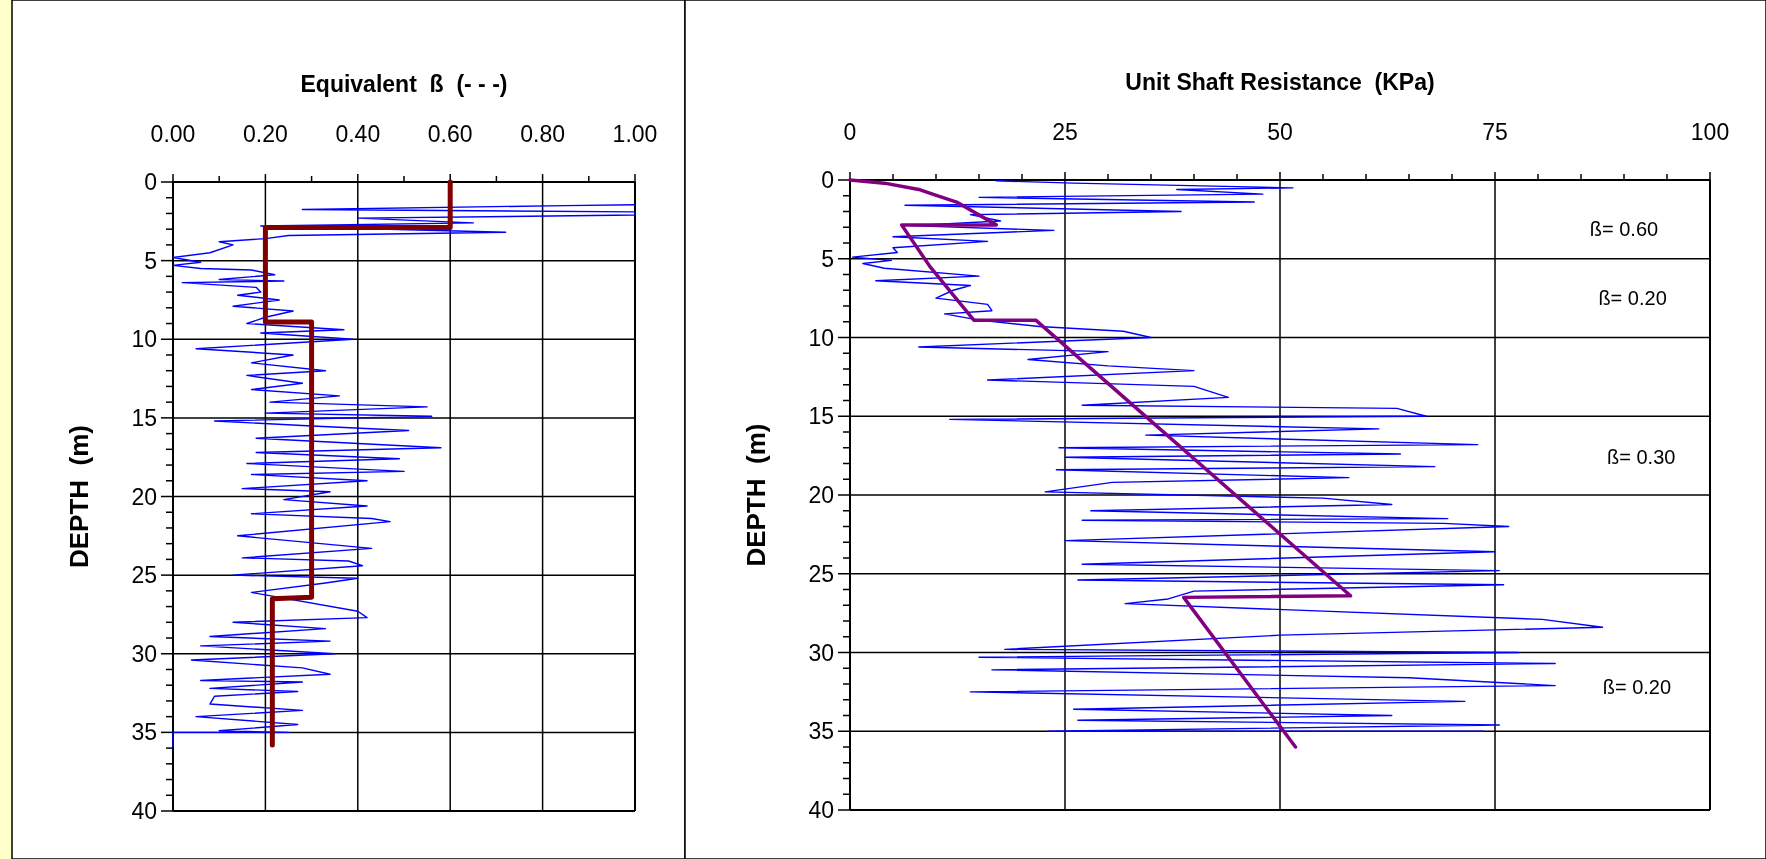 The width and height of the screenshot is (1766, 859). What do you see at coordinates (635, 134) in the screenshot?
I see `x-tick-label: 1.00` at bounding box center [635, 134].